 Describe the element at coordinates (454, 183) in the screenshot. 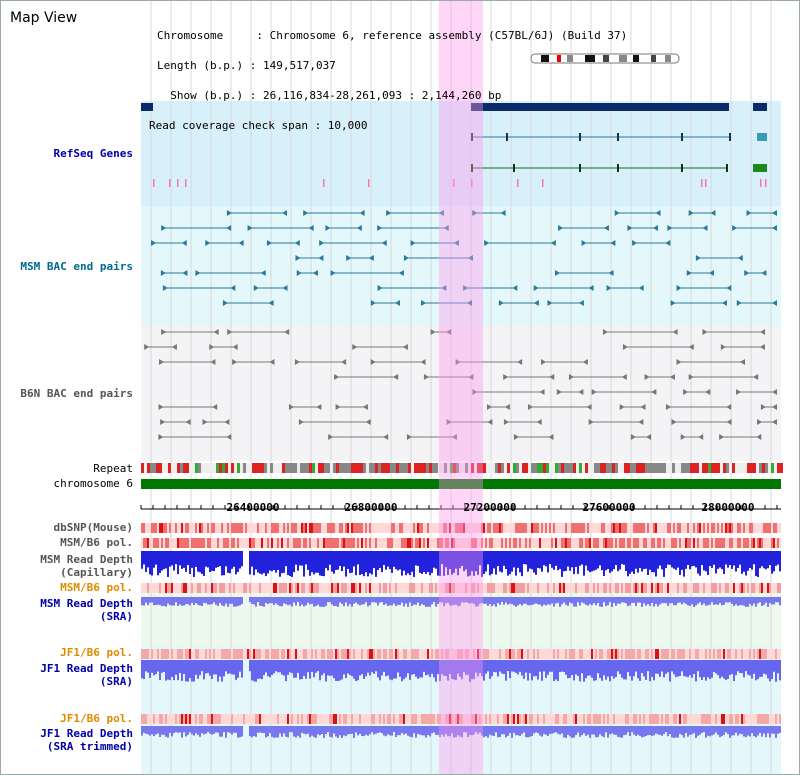

I see `snp-tick` at that location.